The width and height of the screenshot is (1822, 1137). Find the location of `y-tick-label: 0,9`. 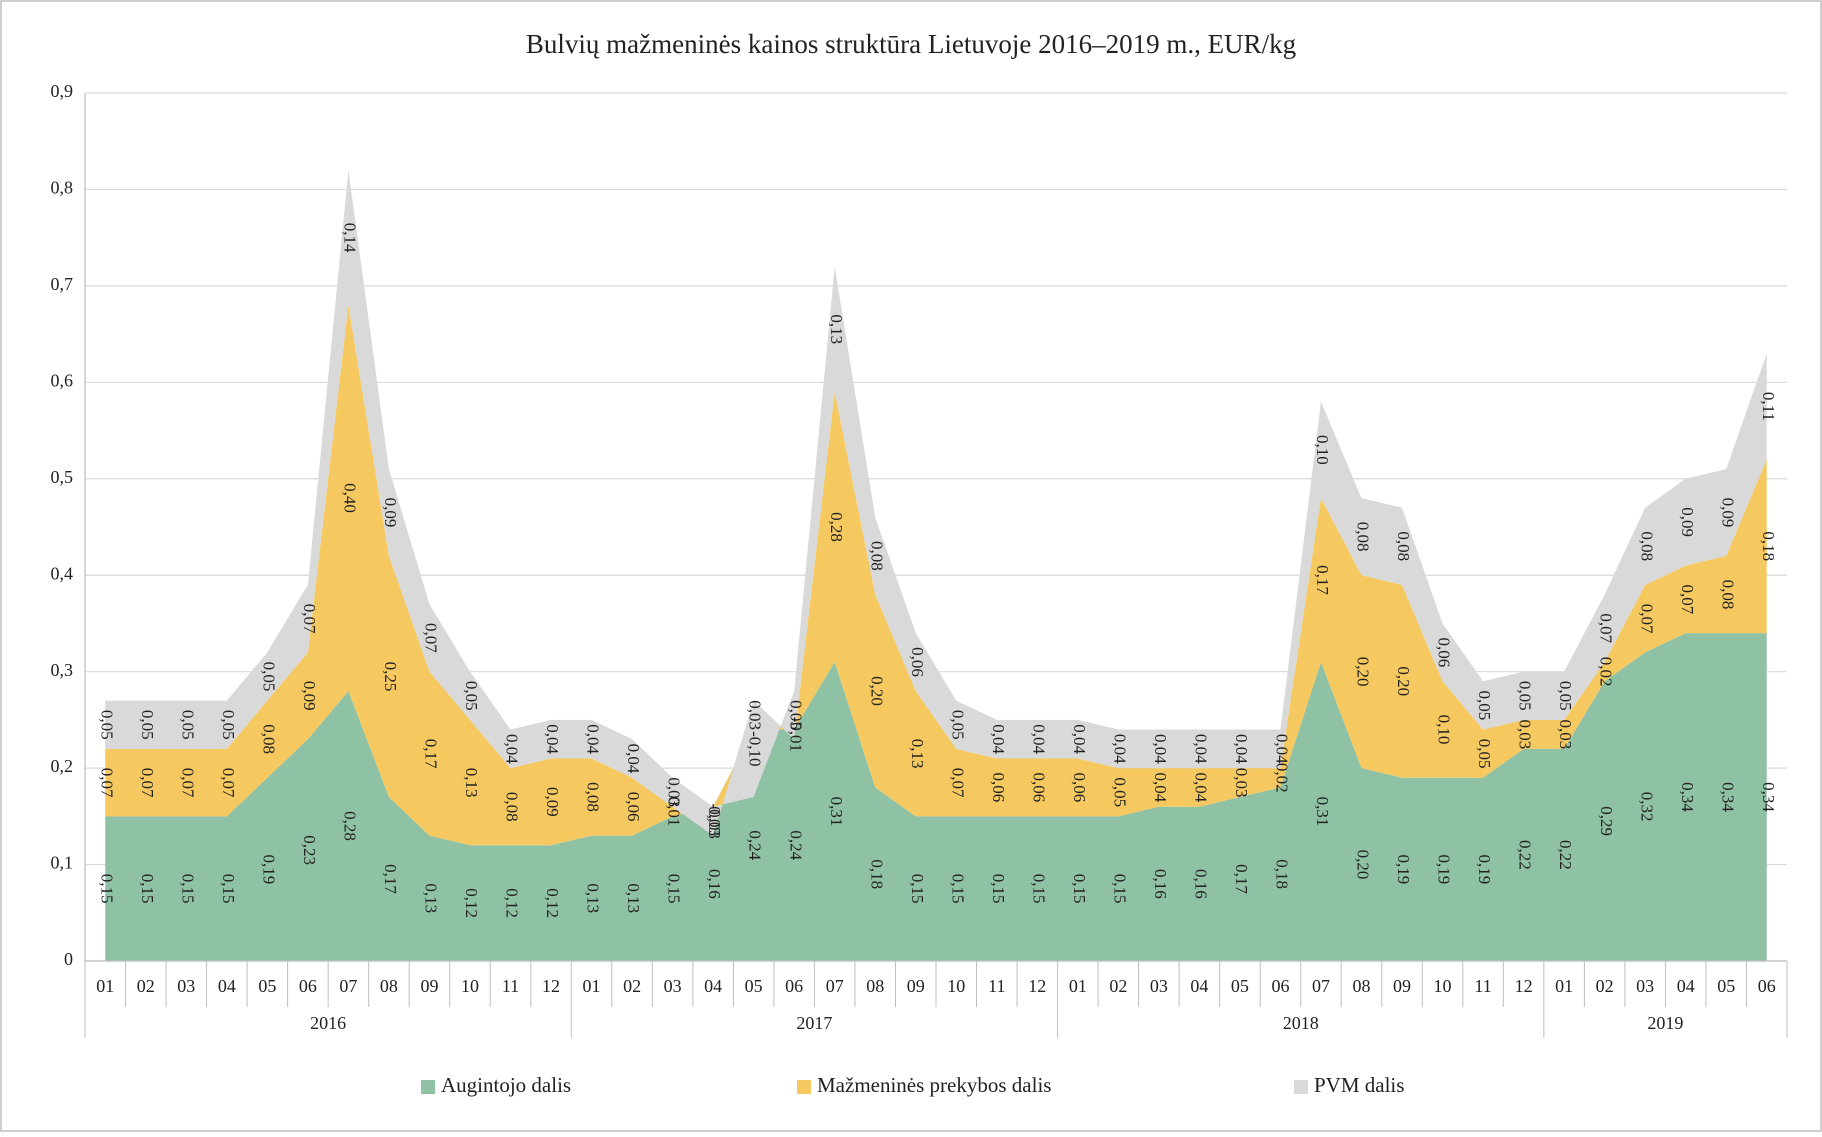

y-tick-label: 0,9 is located at coordinates (62, 91).